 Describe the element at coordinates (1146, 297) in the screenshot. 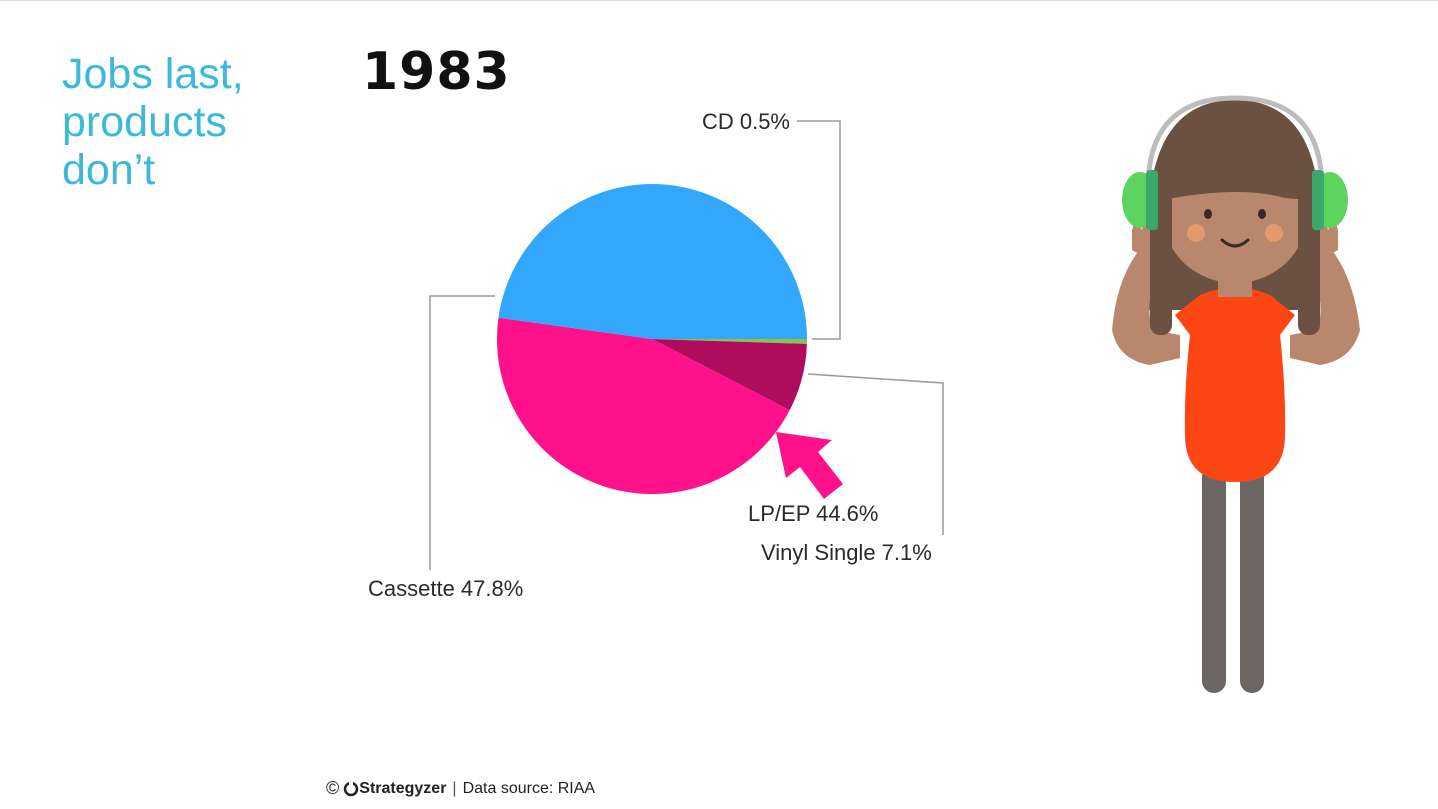

I see `left-arm` at that location.